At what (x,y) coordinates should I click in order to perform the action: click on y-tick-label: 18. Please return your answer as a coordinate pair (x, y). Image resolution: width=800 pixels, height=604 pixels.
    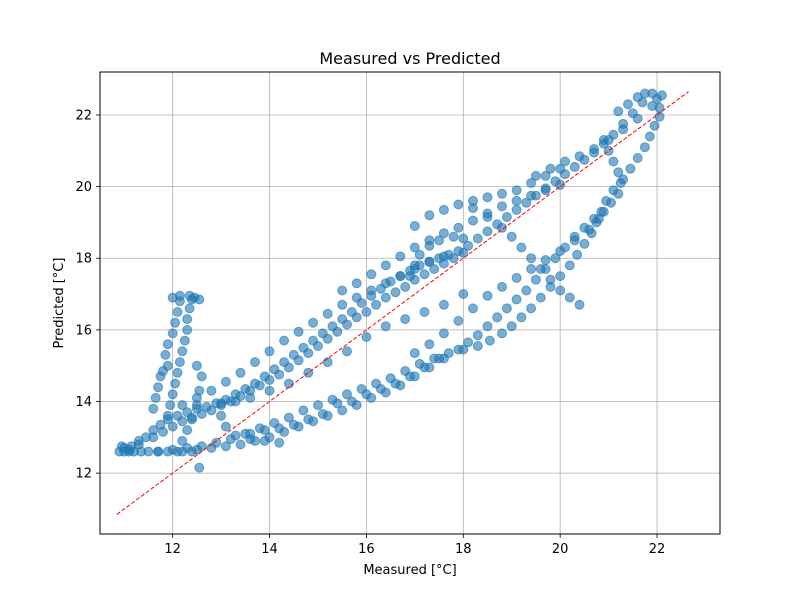
    Looking at the image, I should click on (83, 259).